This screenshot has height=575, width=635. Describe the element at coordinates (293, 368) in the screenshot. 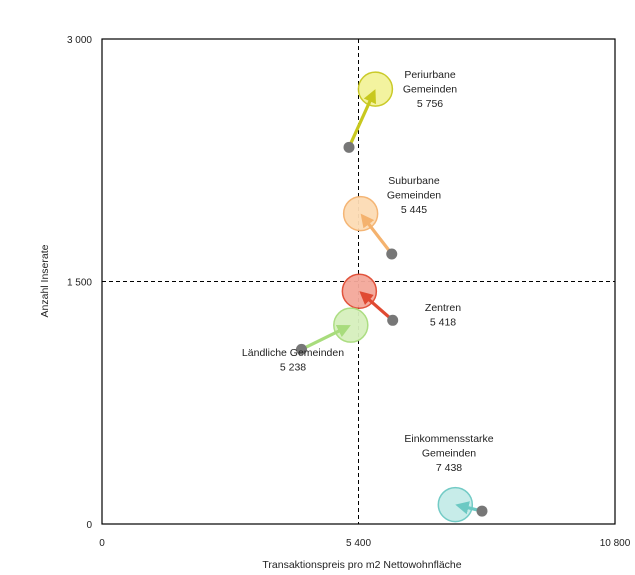

I see `series-label-line: 5 238` at that location.